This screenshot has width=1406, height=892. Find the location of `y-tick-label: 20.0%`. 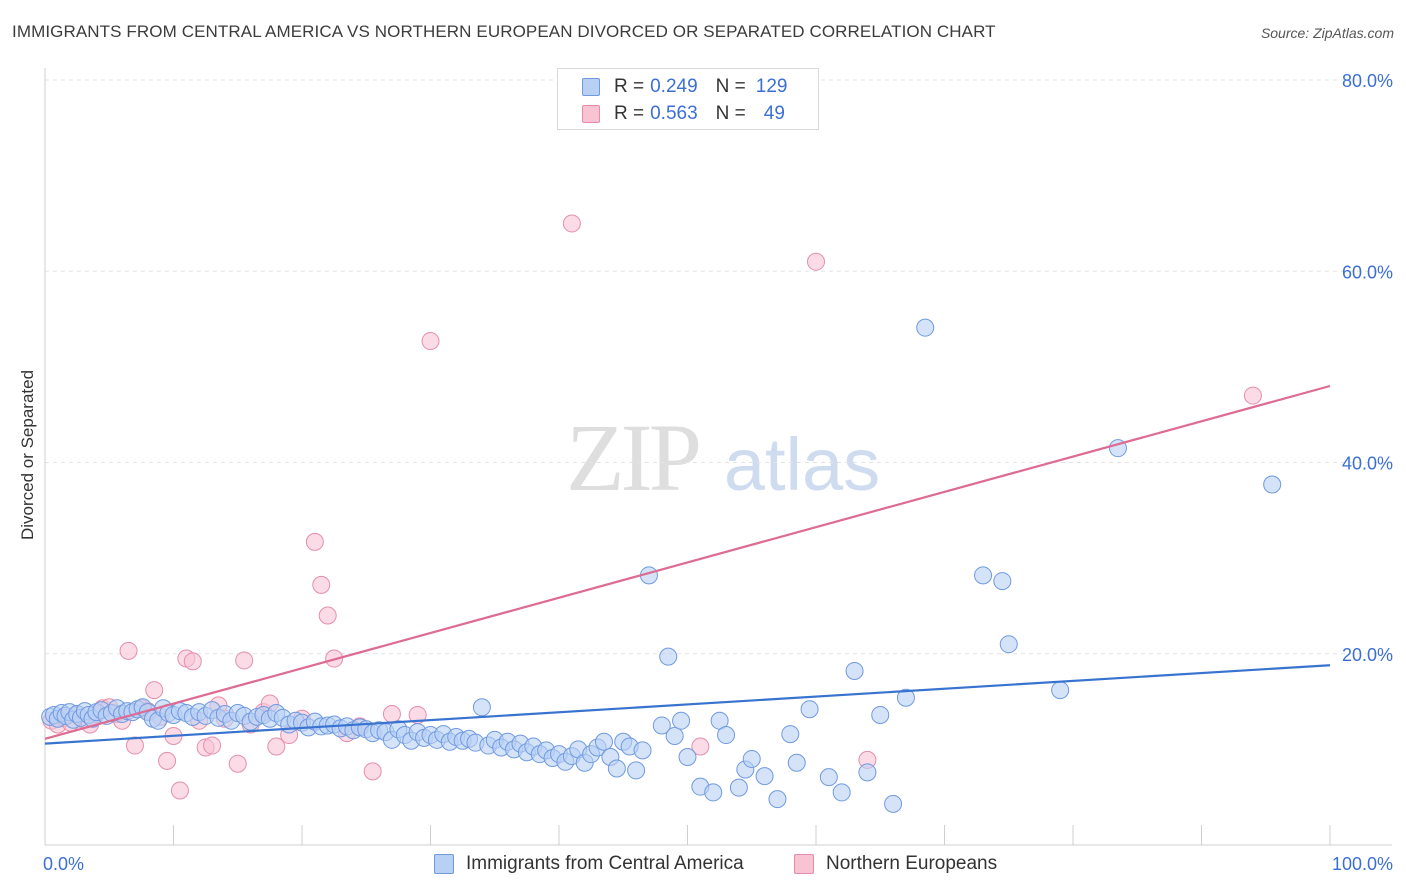

y-tick-label: 20.0% is located at coordinates (1367, 655).